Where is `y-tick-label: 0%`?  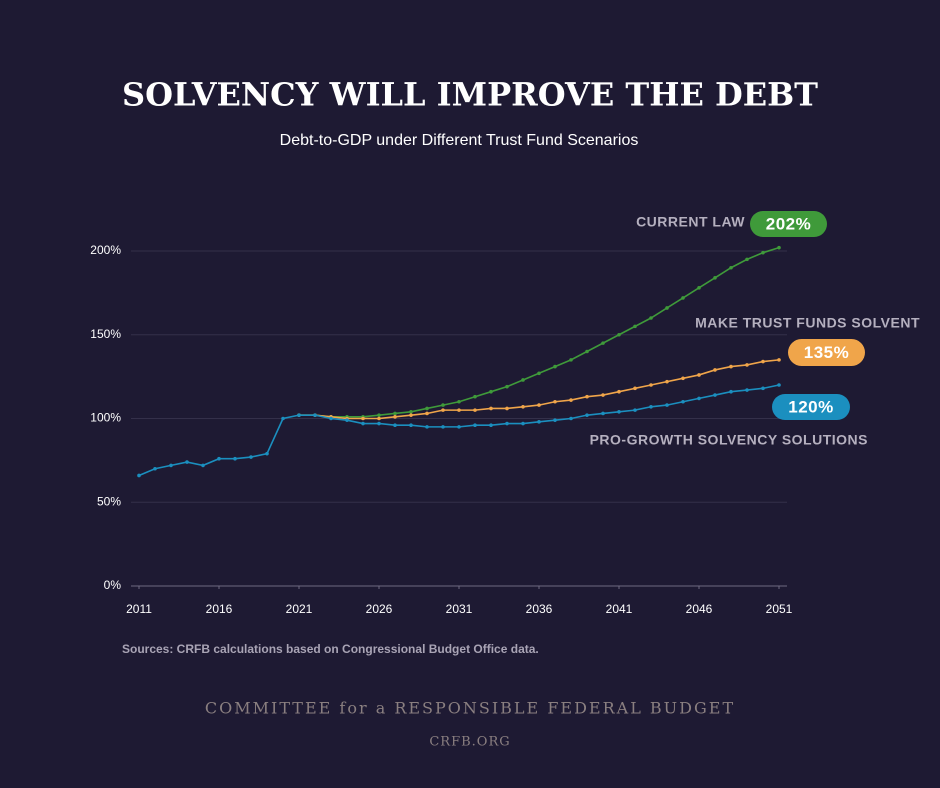 y-tick-label: 0% is located at coordinates (113, 585).